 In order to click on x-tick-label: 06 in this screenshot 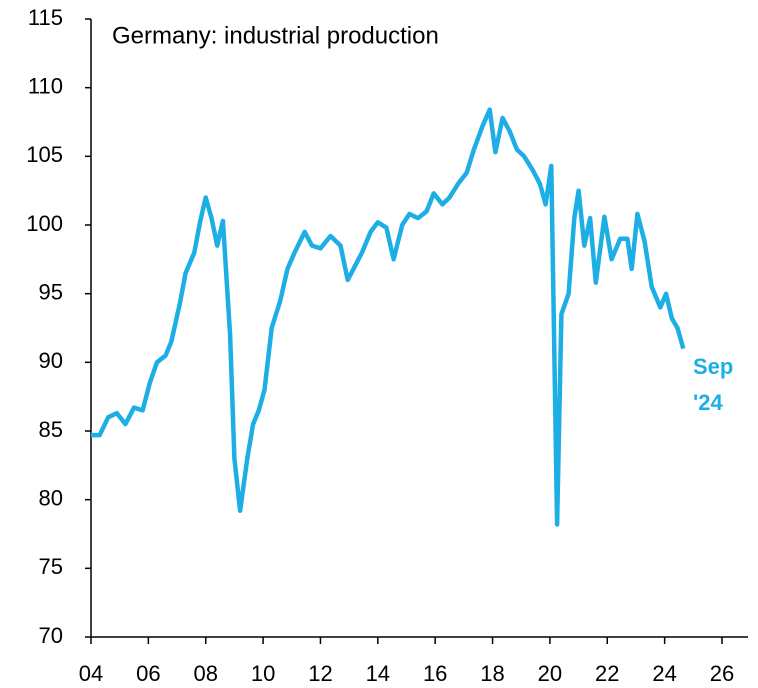, I will do `click(148, 673)`.